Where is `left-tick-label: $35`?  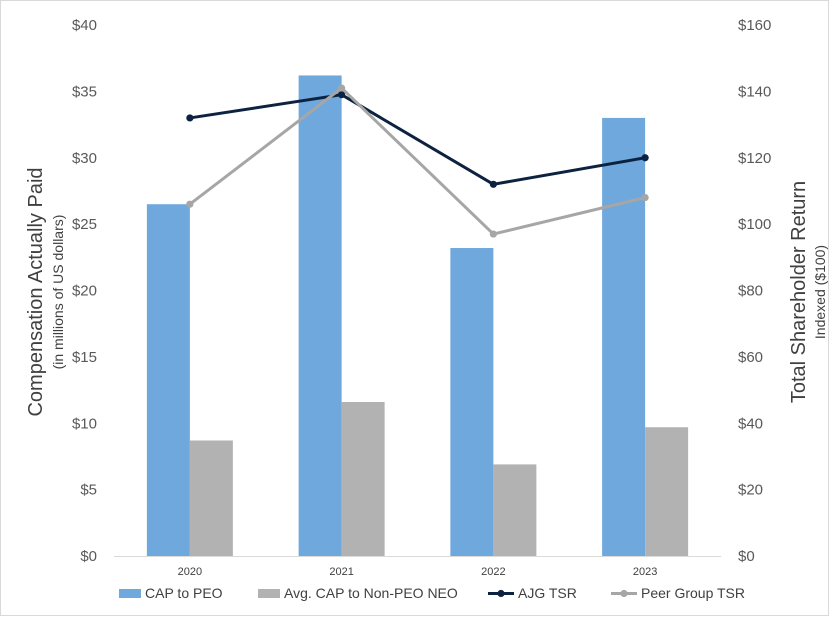 left-tick-label: $35 is located at coordinates (84, 91).